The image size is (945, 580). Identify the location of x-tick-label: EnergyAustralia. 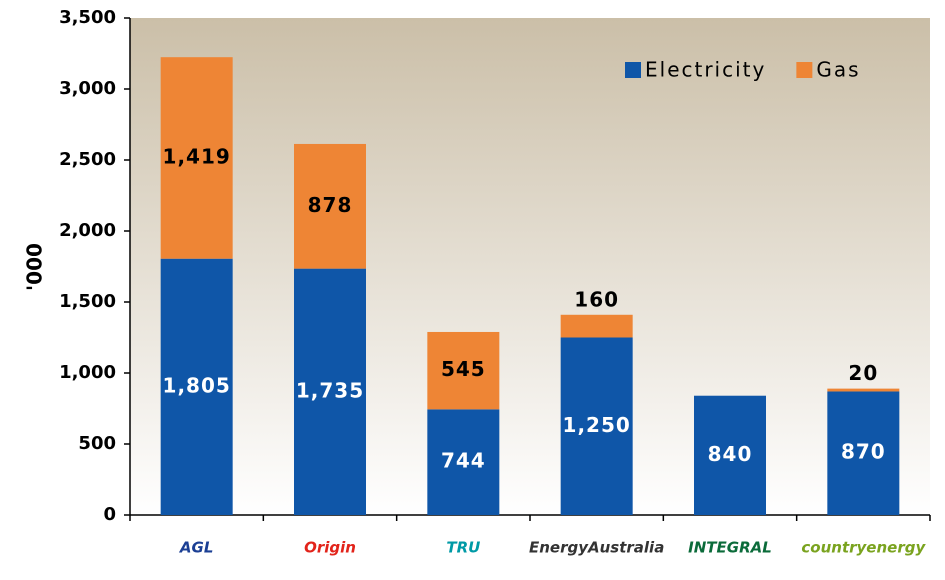
(596, 548).